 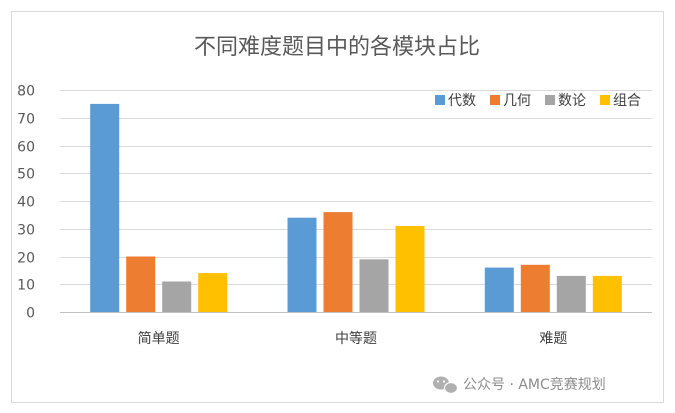 I want to click on y-tick-label: 50, so click(x=26, y=175).